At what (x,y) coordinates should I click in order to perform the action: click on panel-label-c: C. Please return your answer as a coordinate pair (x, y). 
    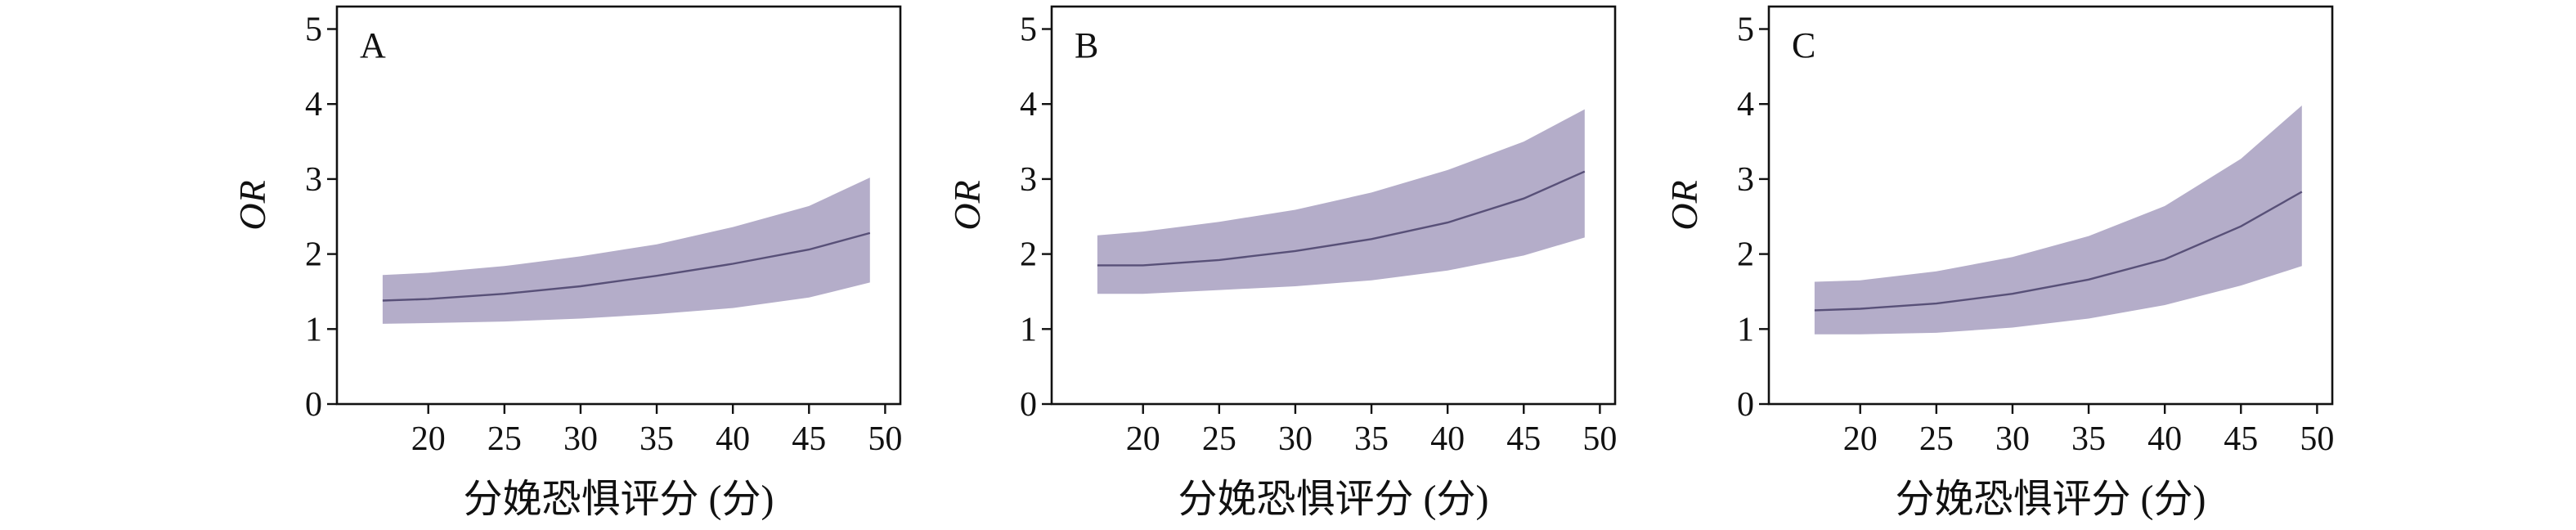
    Looking at the image, I should click on (1804, 45).